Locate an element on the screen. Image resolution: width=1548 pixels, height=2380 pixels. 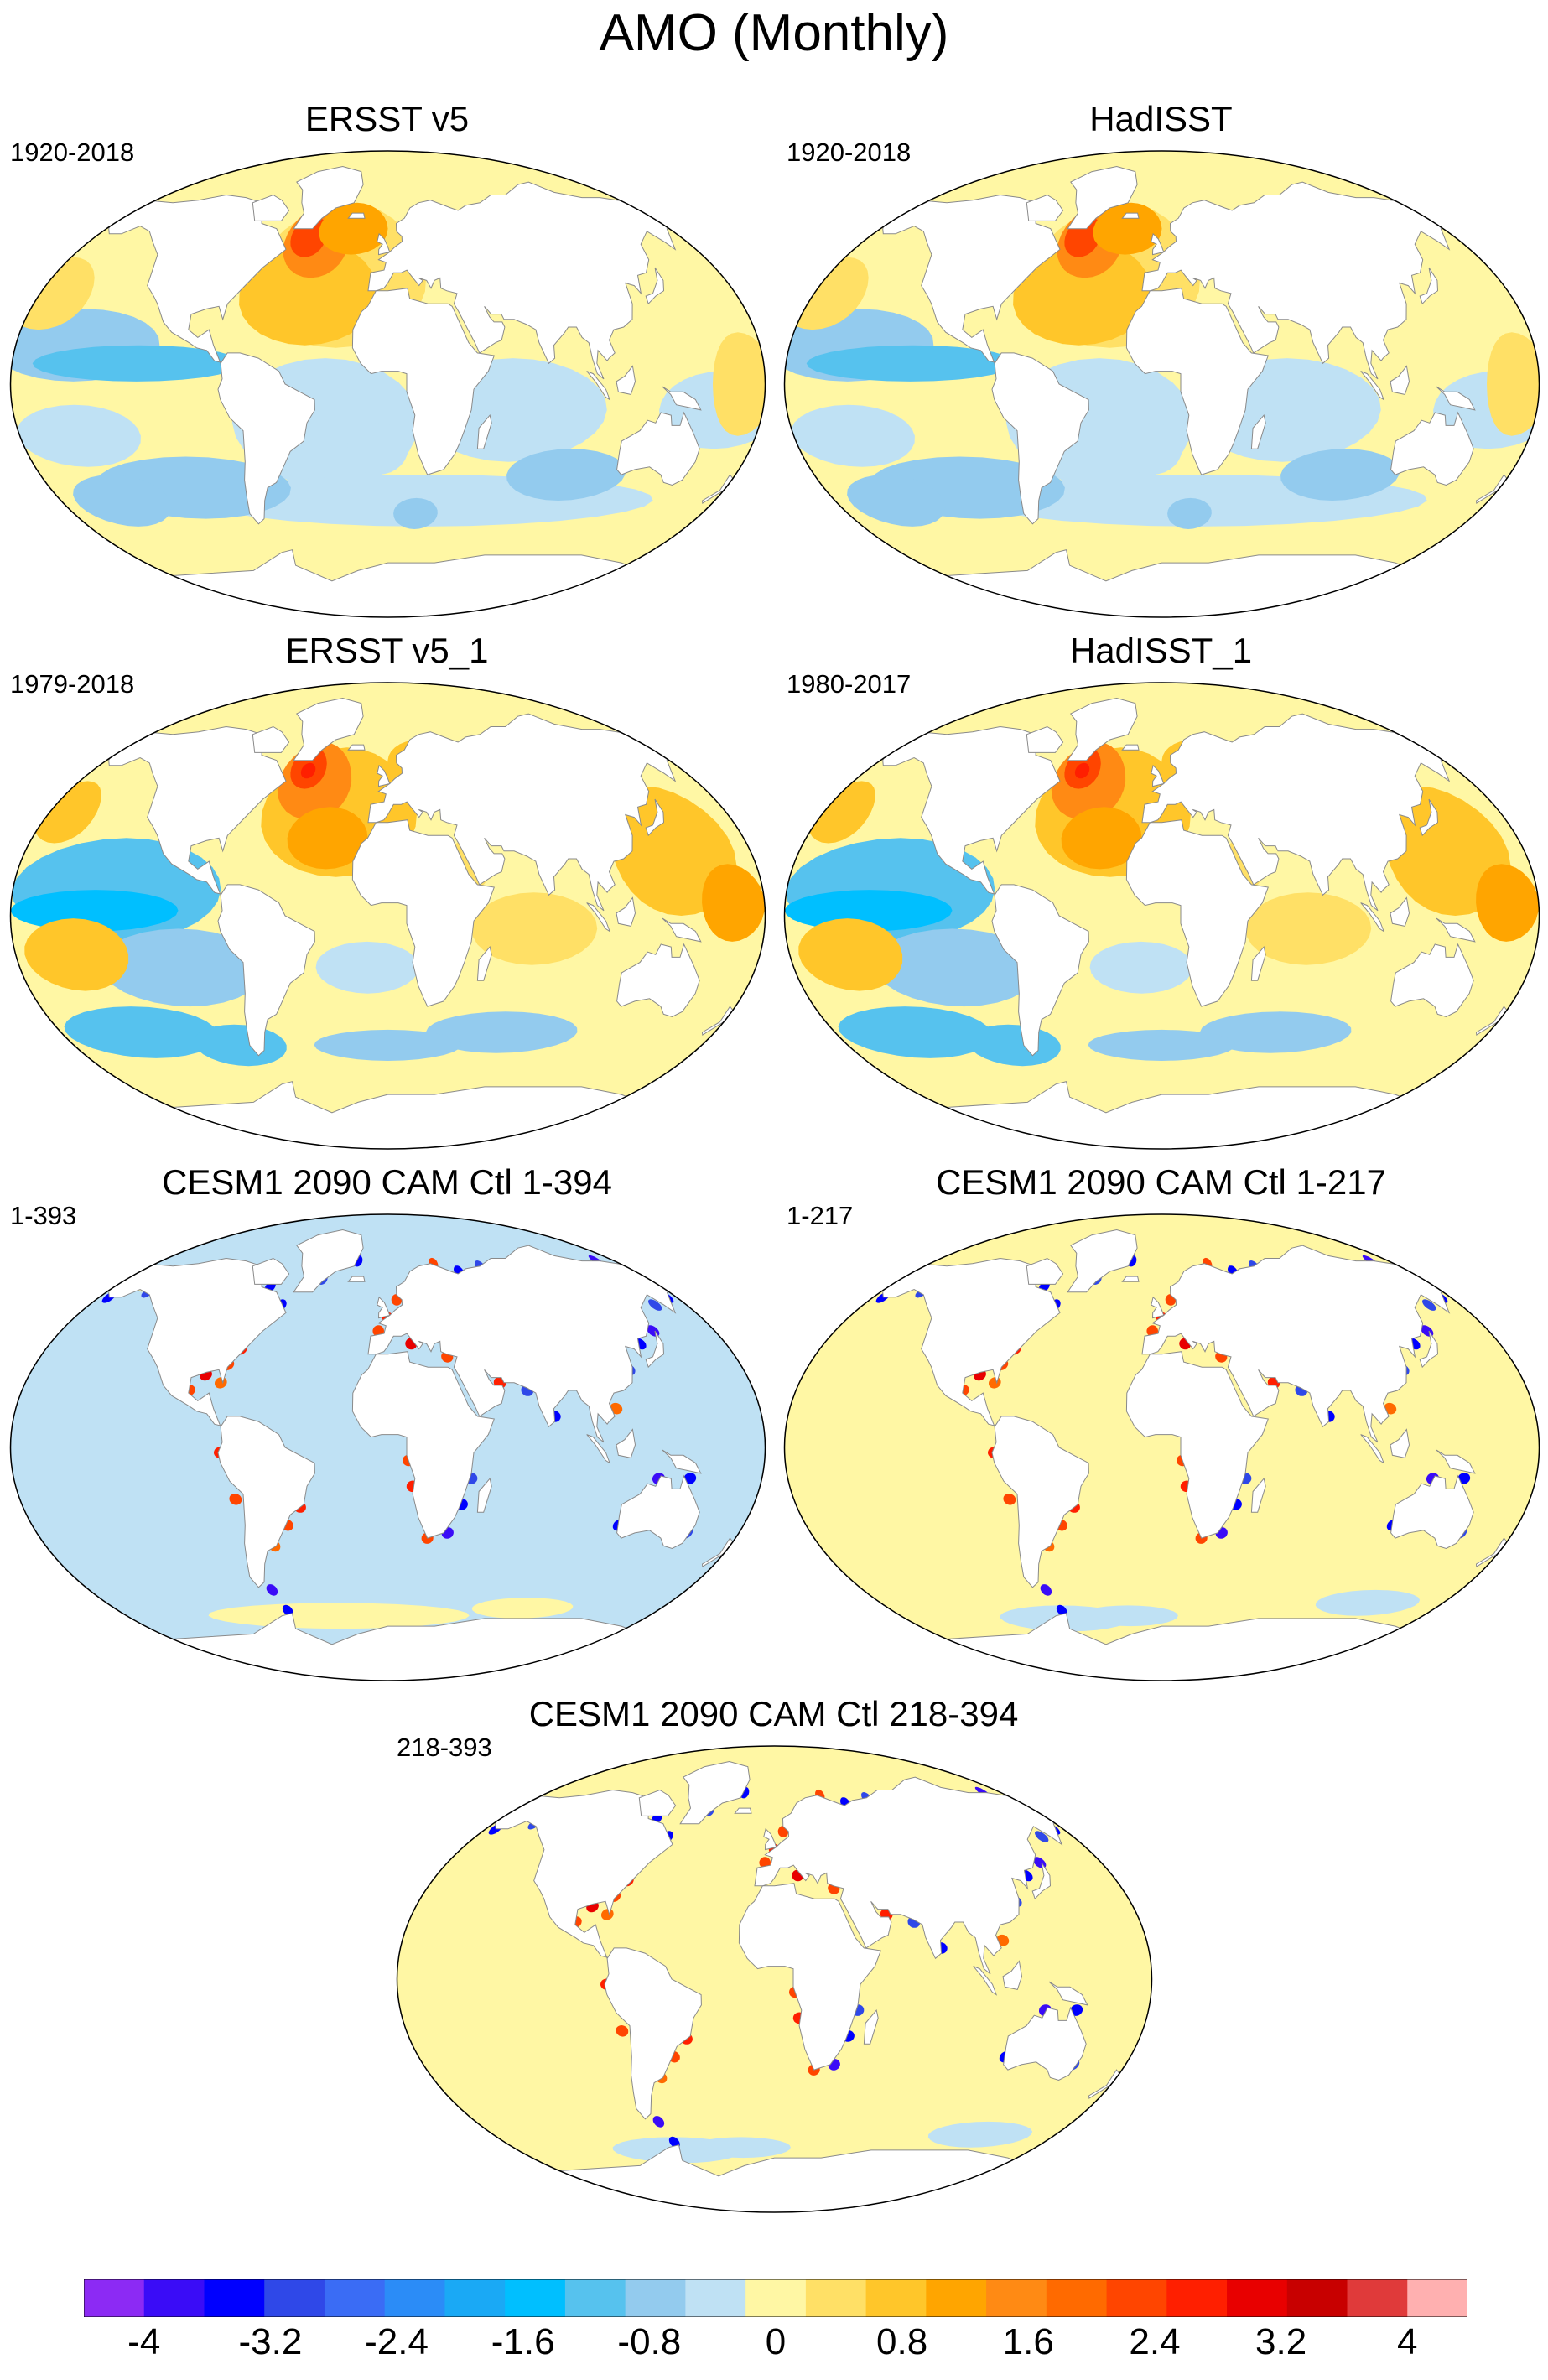
panel-title: CESM1 2090 CAM Ctl 1-217 is located at coordinates (1161, 1182).